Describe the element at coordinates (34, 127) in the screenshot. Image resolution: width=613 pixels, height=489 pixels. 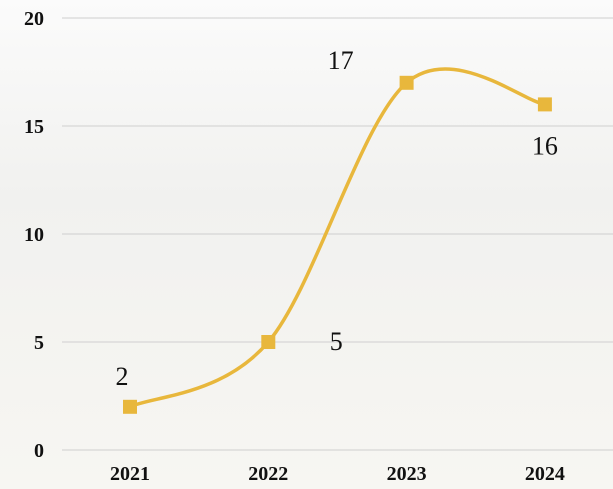
I see `y-tick-label: 15` at that location.